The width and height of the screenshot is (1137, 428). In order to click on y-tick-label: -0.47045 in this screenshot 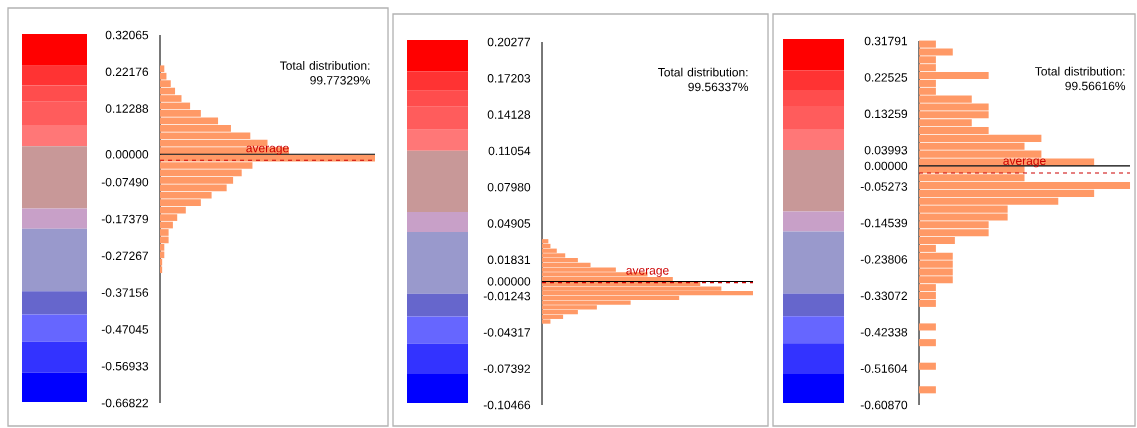, I will do `click(125, 329)`.